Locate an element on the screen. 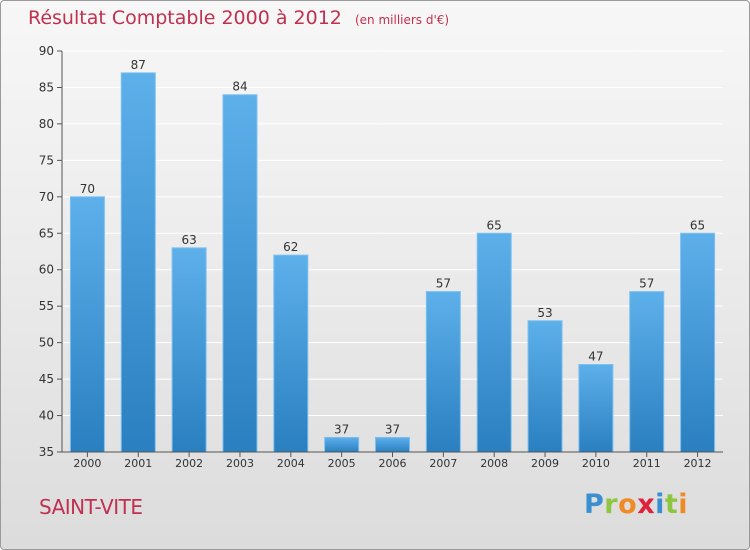 The image size is (750, 550). chart-title: Résultat Comptable 2000 à 2012 is located at coordinates (185, 18).